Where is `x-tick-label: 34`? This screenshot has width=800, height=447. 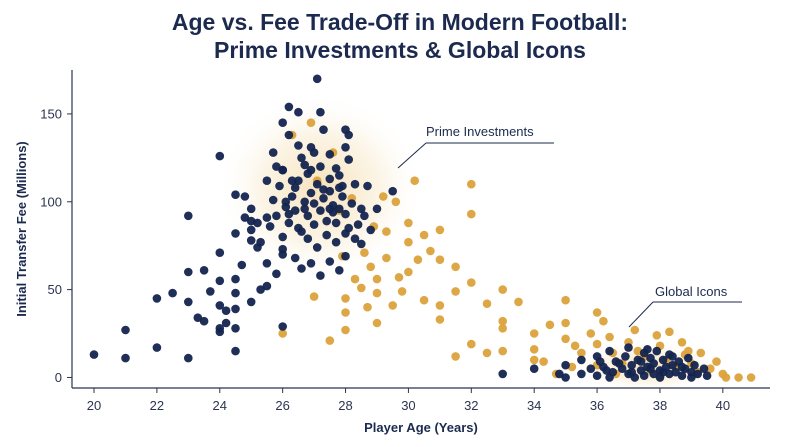 x-tick-label: 34 is located at coordinates (534, 405).